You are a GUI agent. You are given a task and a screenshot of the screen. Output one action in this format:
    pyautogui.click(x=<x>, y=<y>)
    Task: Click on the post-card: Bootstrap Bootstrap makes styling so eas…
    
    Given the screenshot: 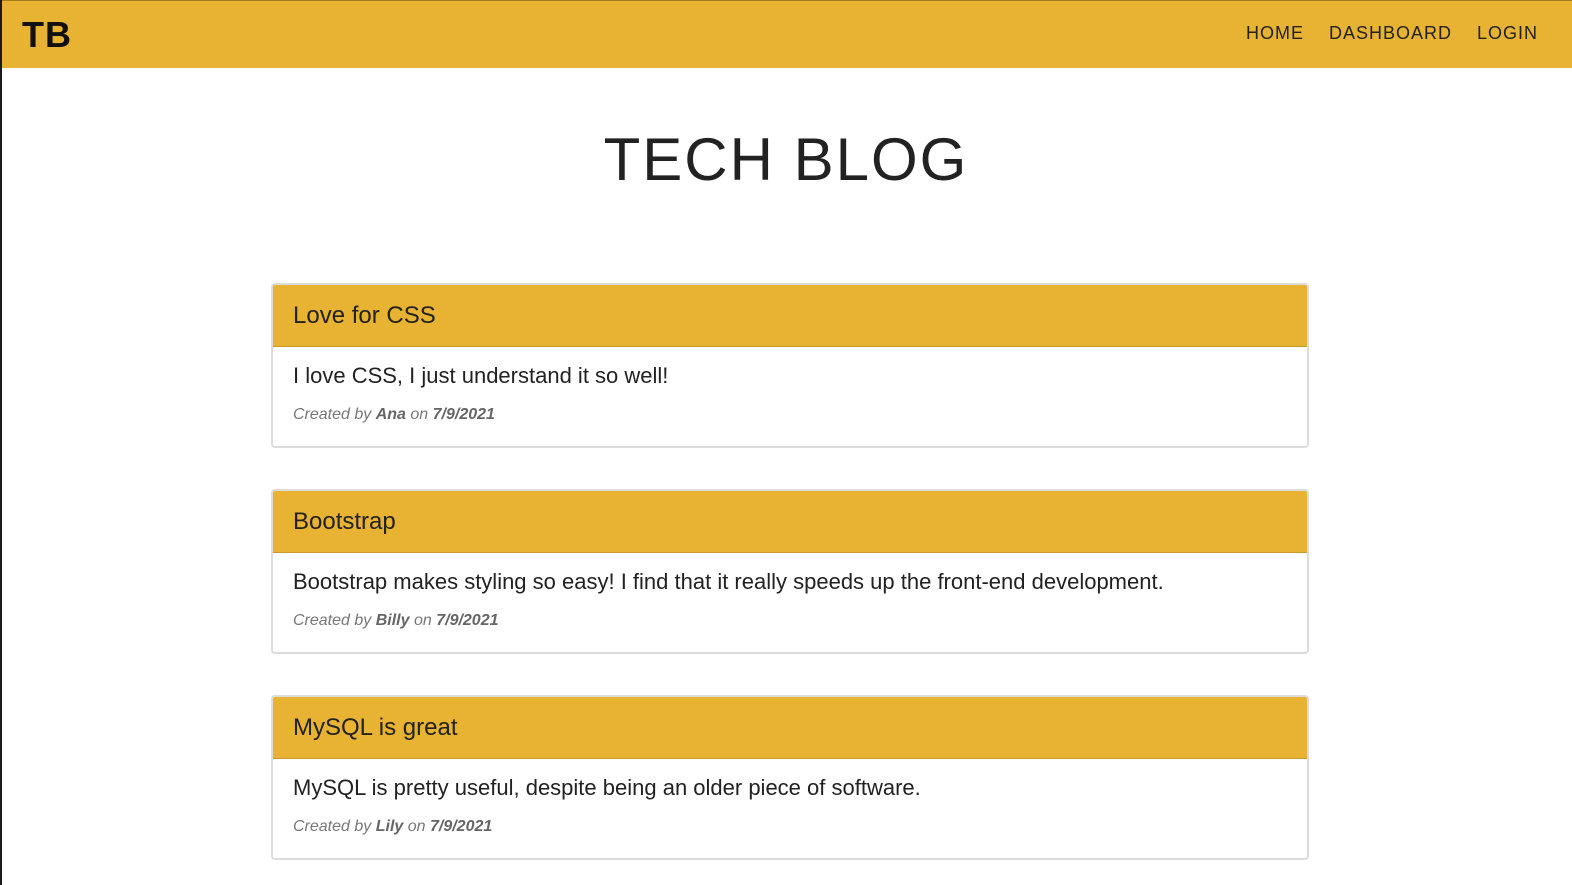 What is the action you would take?
    pyautogui.click(x=790, y=571)
    